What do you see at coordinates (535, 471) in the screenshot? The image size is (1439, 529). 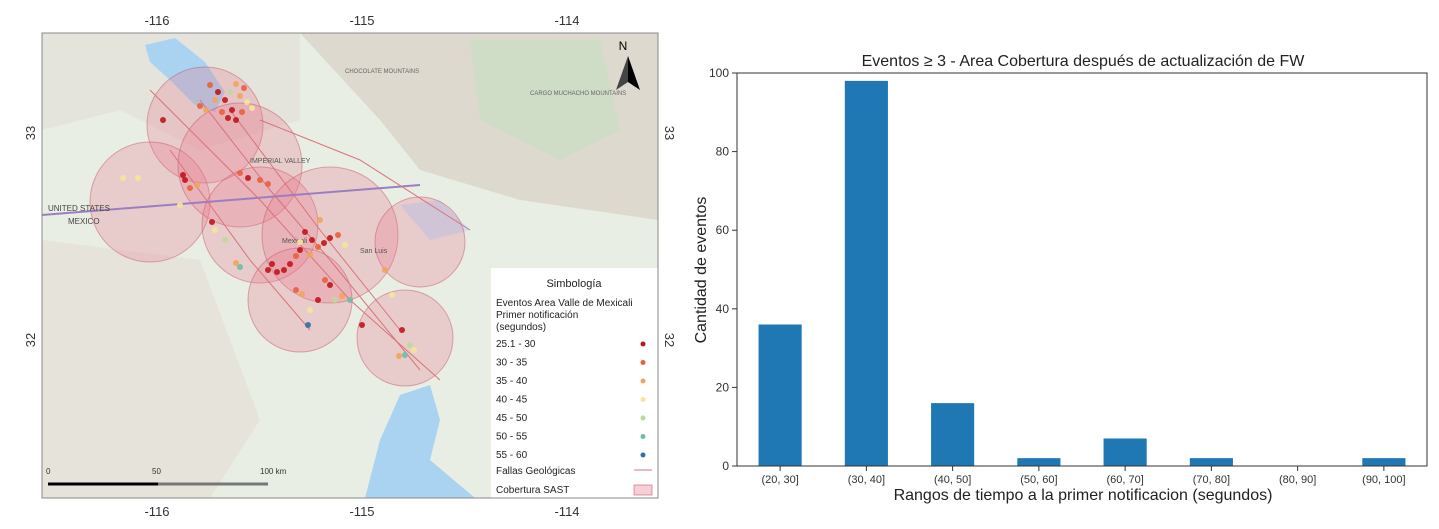 I see `legend-faults-label: Fallas Geológicas` at bounding box center [535, 471].